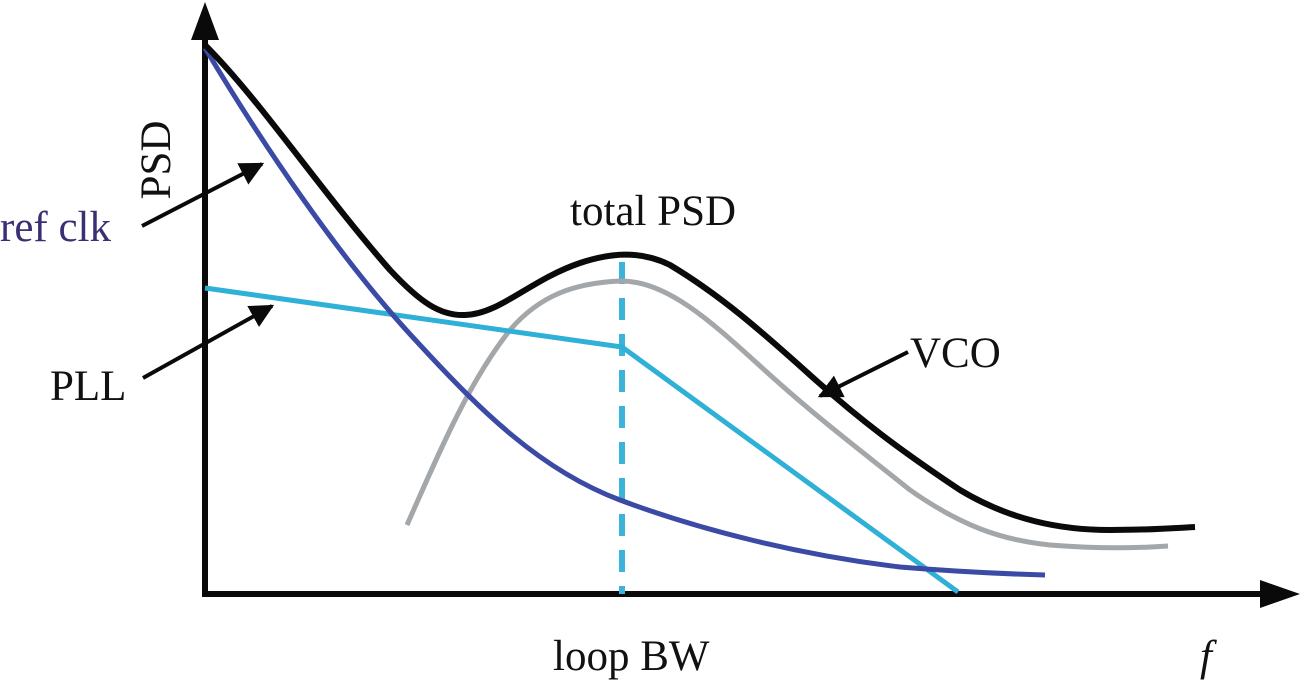  What do you see at coordinates (1280, 594) in the screenshot?
I see `x-axis-arrow-icon` at bounding box center [1280, 594].